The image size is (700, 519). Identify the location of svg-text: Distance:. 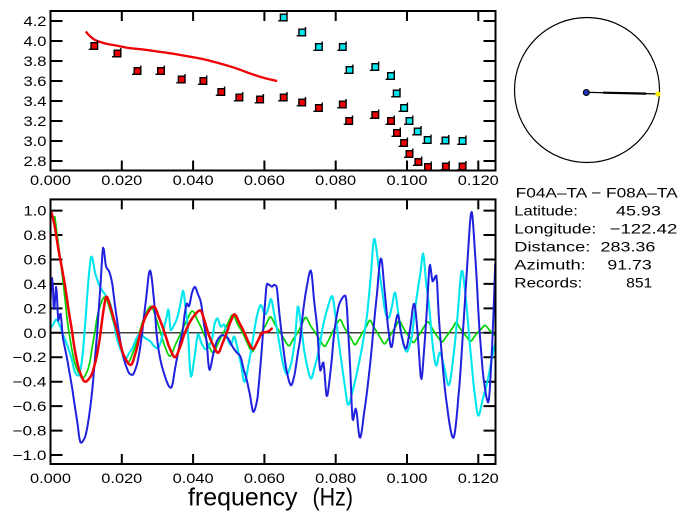
(552, 247).